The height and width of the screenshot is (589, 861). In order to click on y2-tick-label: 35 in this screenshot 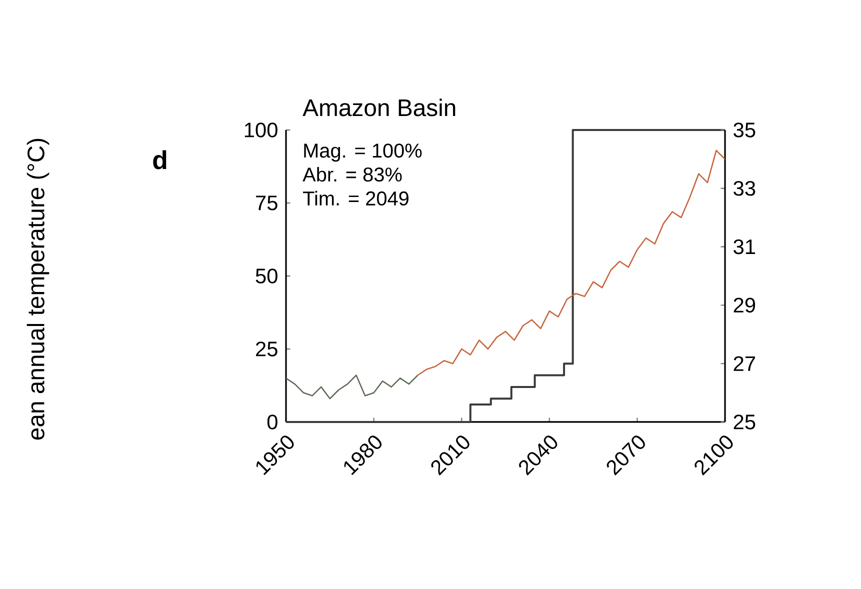, I will do `click(745, 130)`.